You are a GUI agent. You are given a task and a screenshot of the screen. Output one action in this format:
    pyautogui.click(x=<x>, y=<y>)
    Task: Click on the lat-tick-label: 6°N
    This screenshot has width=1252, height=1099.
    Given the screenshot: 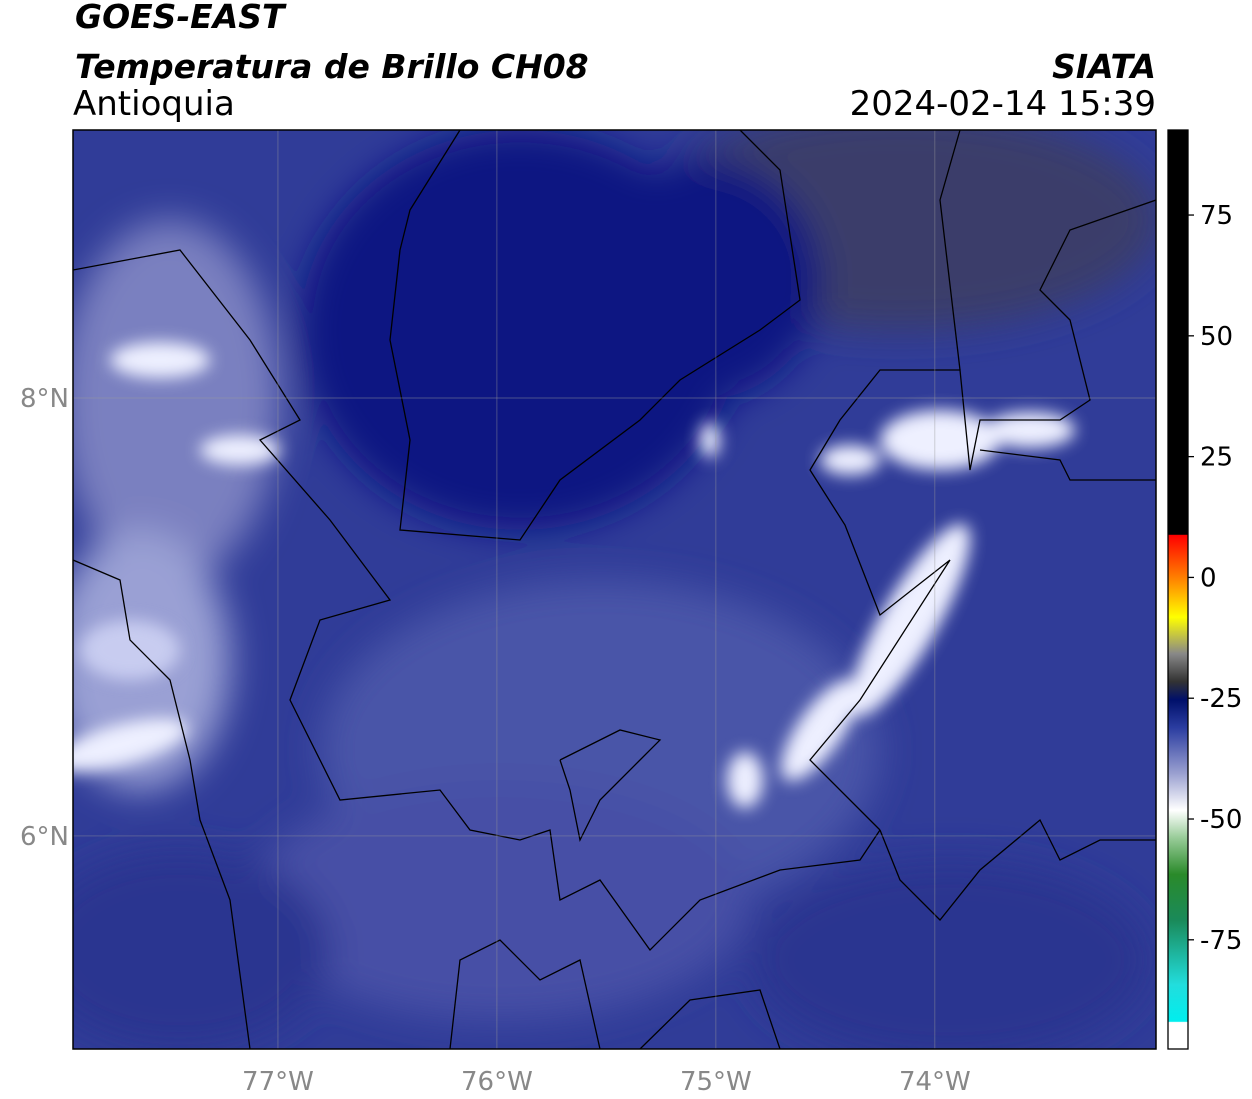 What is the action you would take?
    pyautogui.click(x=44, y=837)
    